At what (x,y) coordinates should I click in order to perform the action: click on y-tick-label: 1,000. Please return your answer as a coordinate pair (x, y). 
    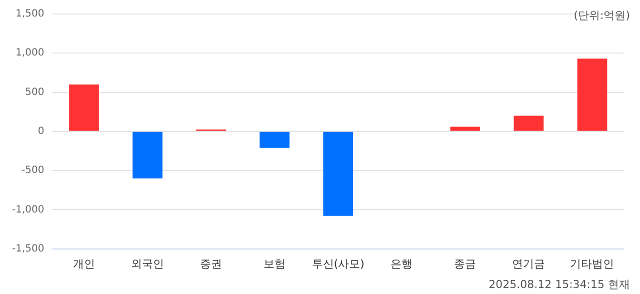
    Looking at the image, I should click on (30, 53).